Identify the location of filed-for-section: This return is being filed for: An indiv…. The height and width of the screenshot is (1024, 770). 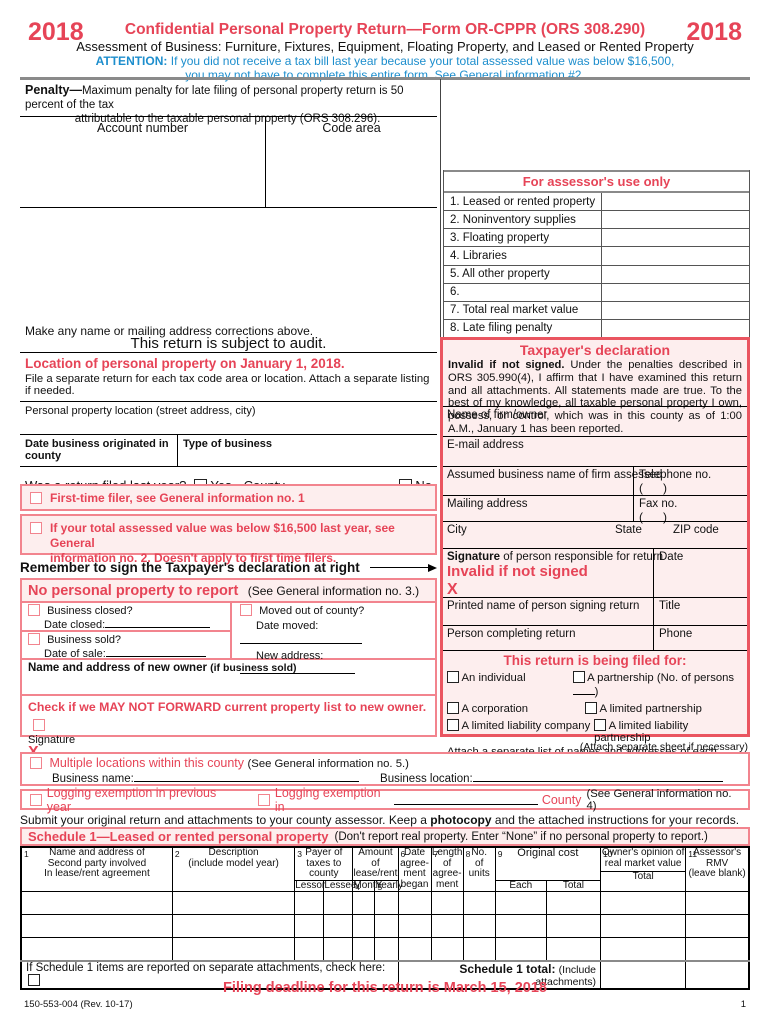
(595, 716).